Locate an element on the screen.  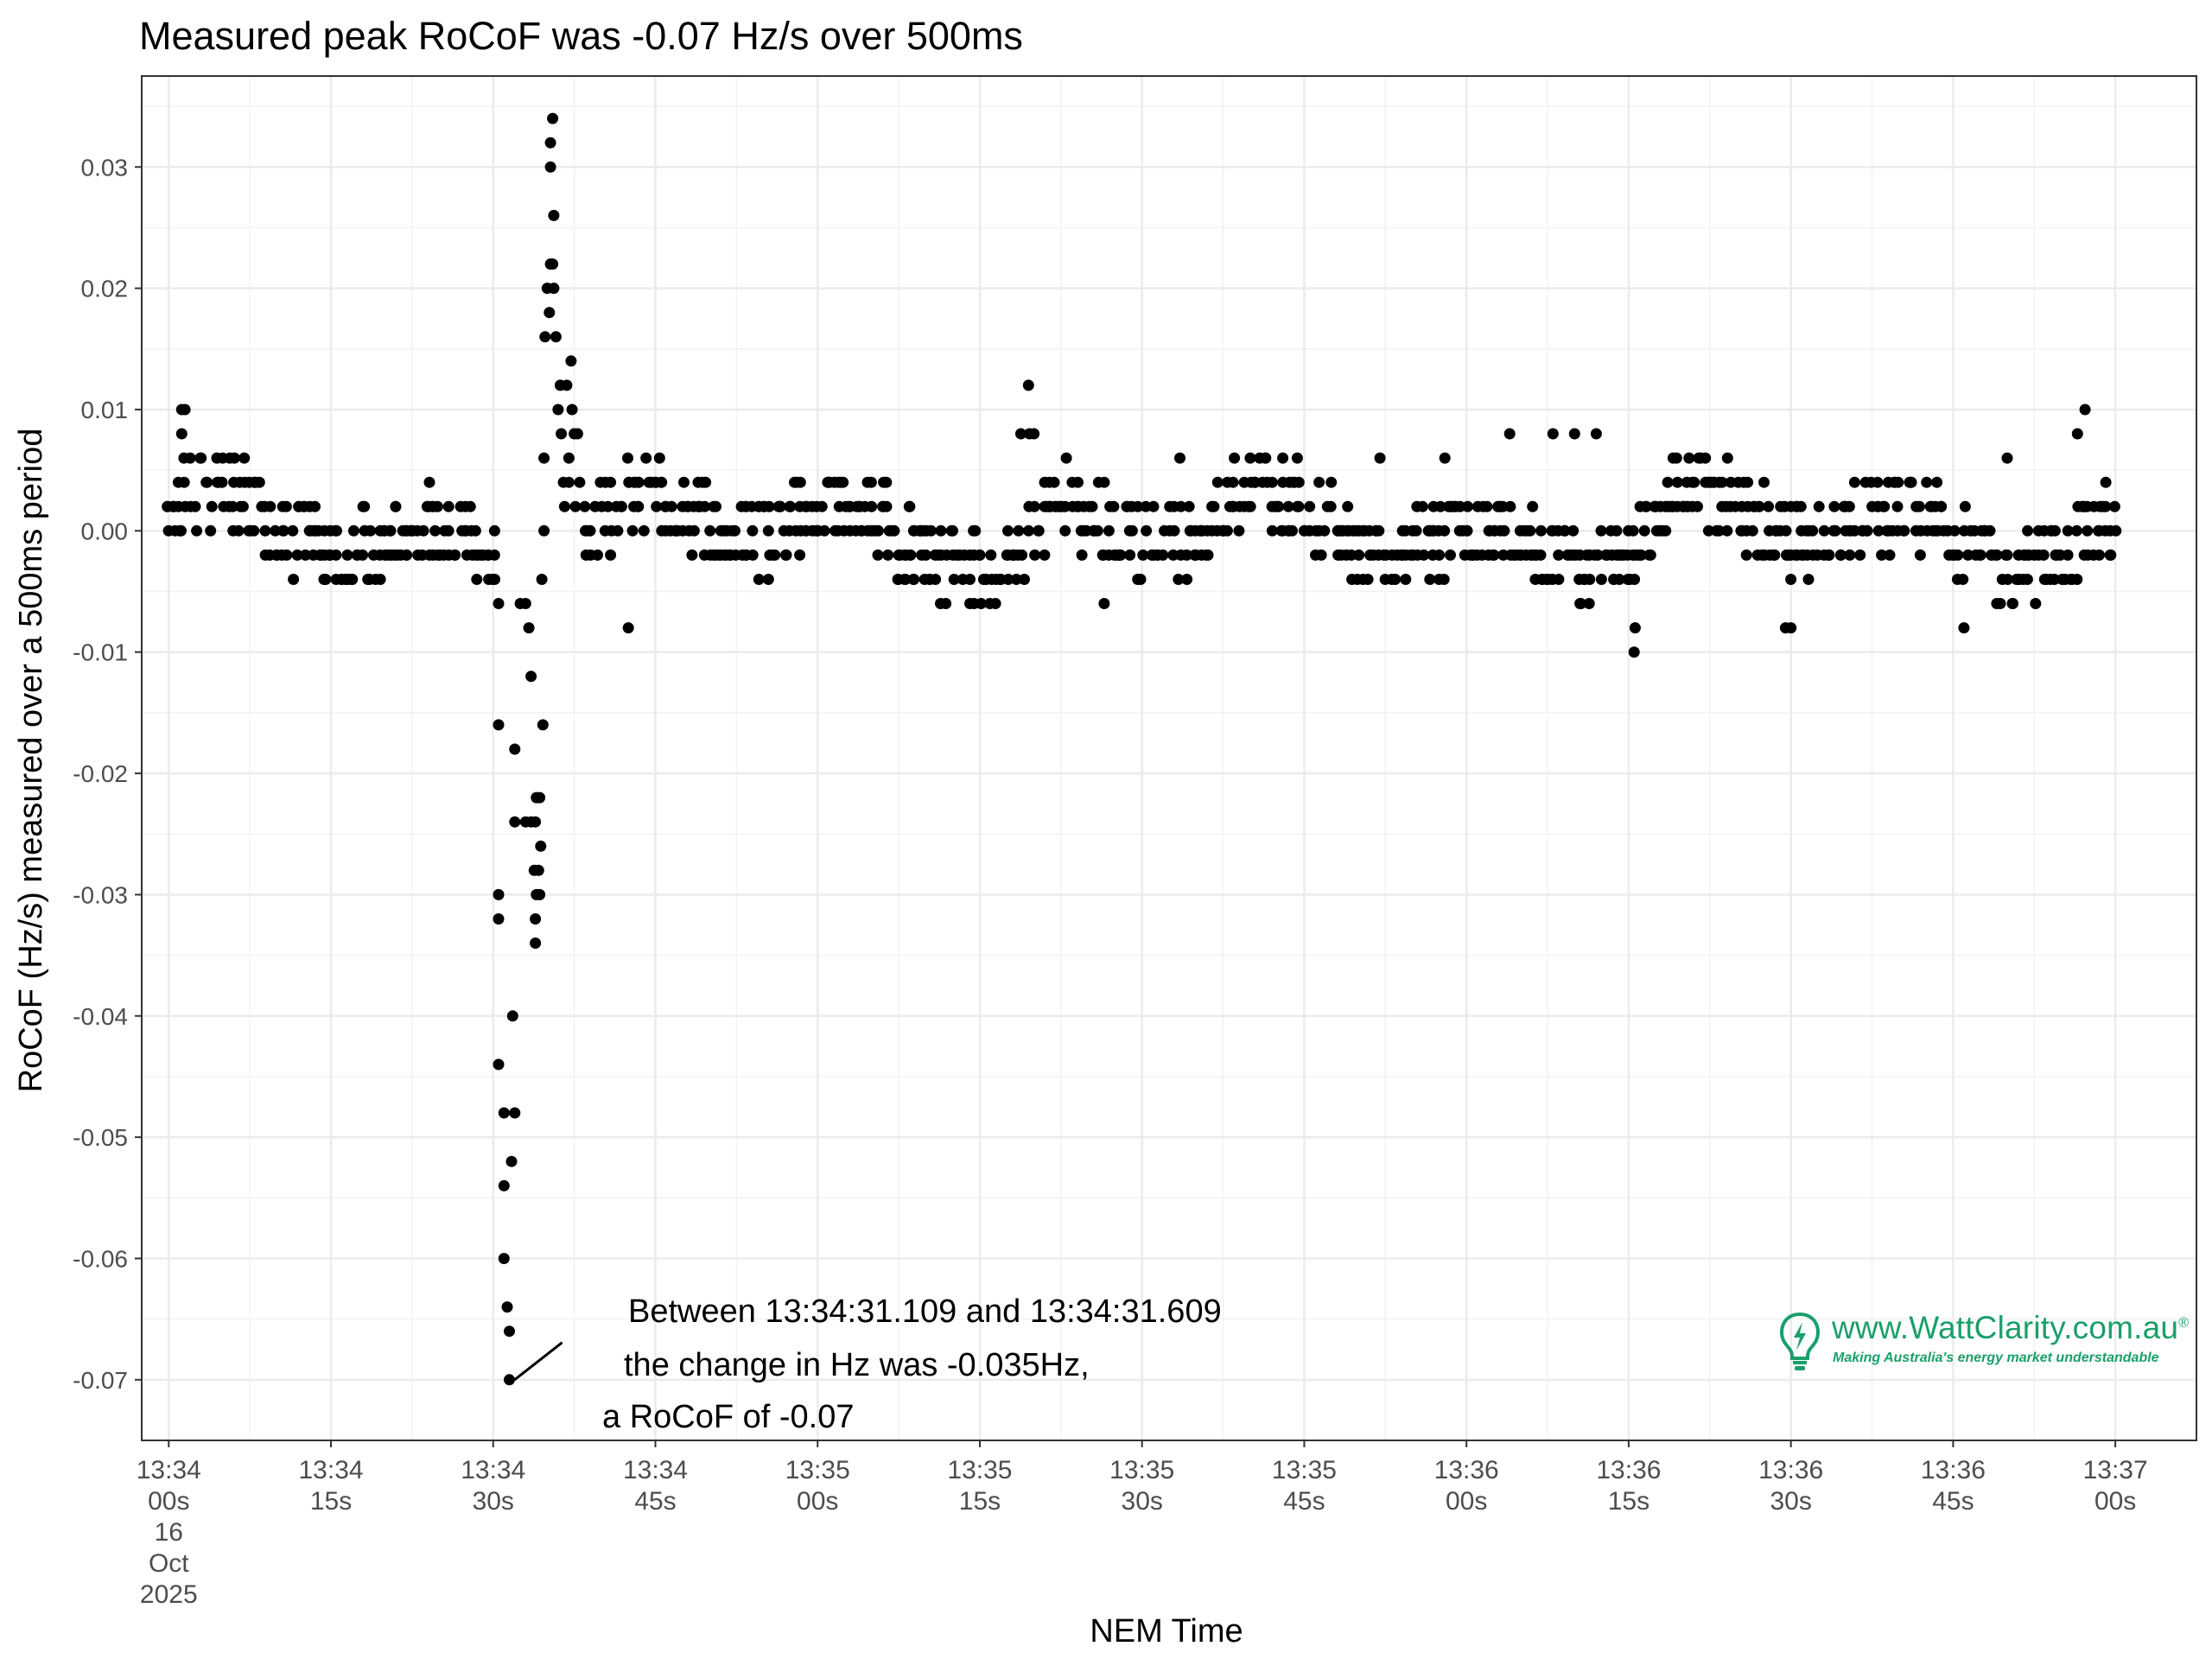
x-tick-label: 13:34 45s is located at coordinates (655, 1486).